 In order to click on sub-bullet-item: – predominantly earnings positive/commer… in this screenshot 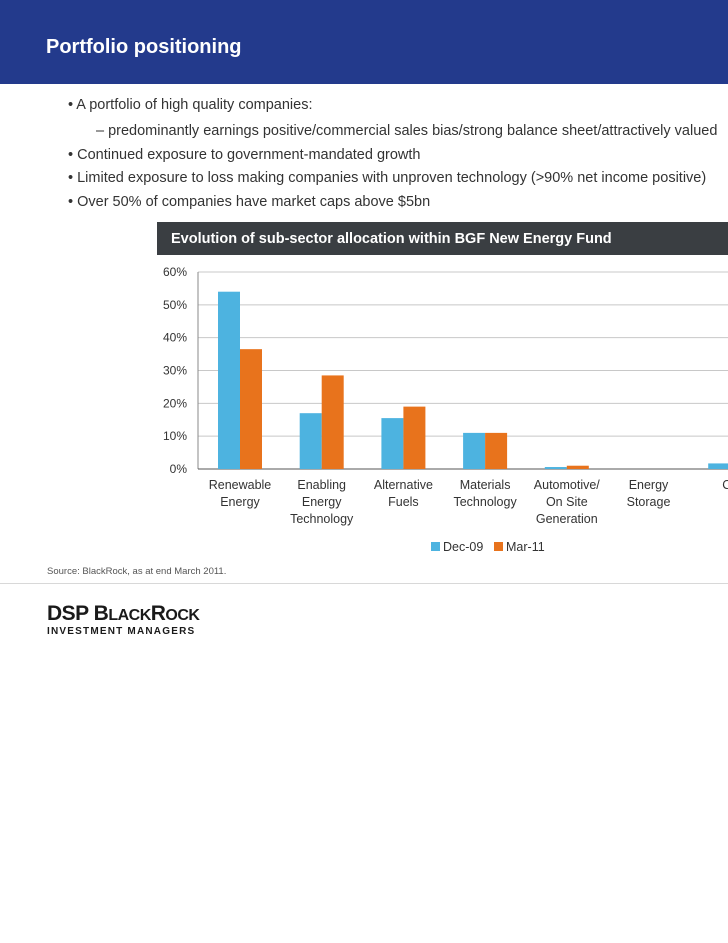, I will do `click(407, 131)`.